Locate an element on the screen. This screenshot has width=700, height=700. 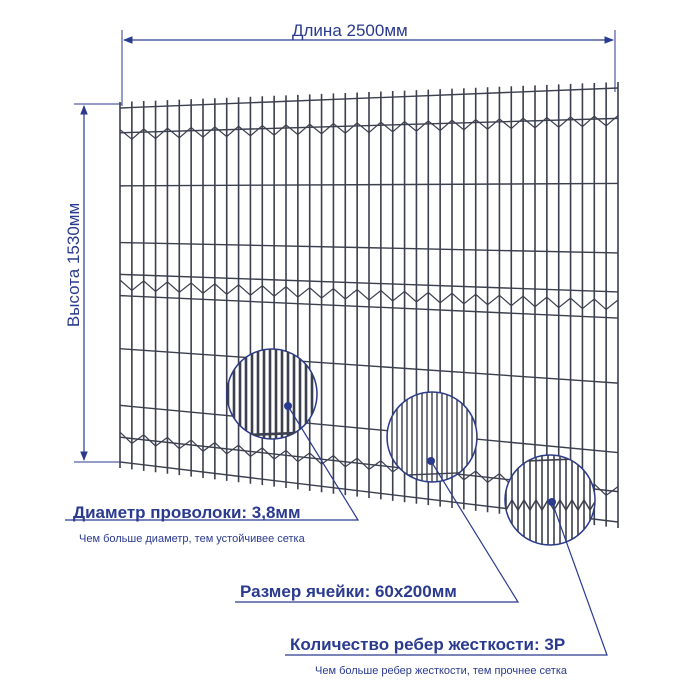
wire-diameter-note: Чем больше диаметр, тем устойчивее сетка is located at coordinates (192, 539).